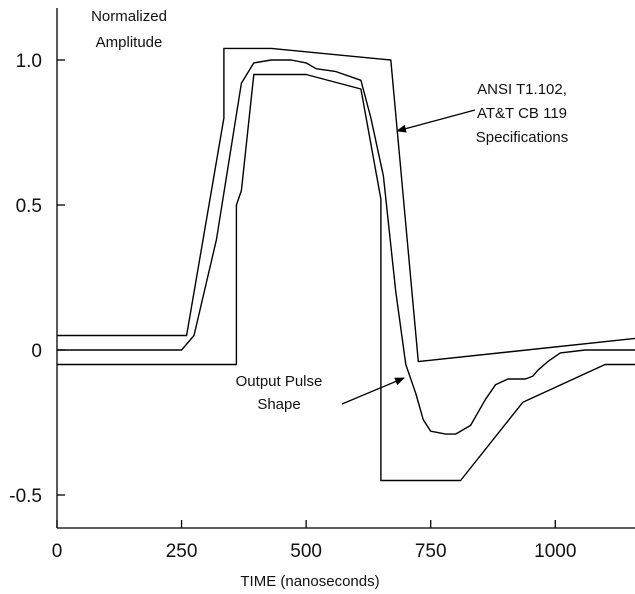 This screenshot has width=635, height=594. I want to click on y-tick-label: 1.0, so click(29, 61).